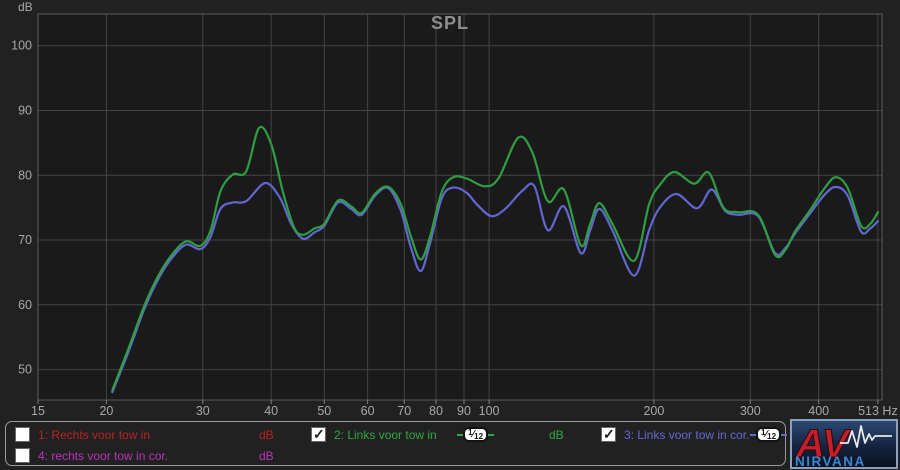  Describe the element at coordinates (608, 434) in the screenshot. I see `series-3-checkbox` at that location.